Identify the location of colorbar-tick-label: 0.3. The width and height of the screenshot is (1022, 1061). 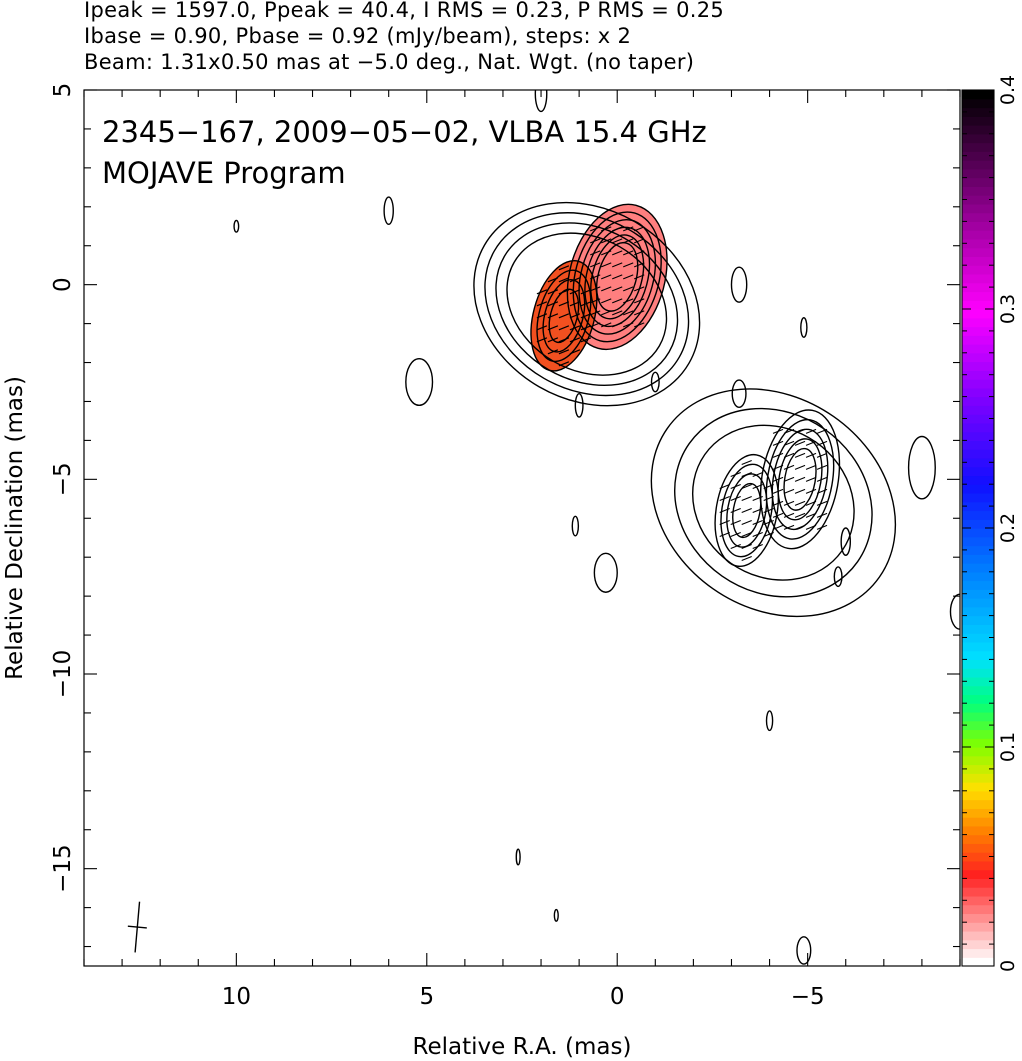
(1008, 309).